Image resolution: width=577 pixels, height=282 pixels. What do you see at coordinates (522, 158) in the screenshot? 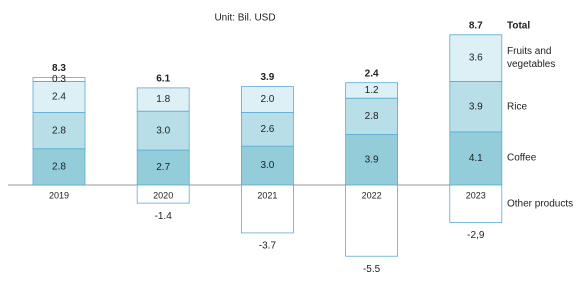
I see `legend-label: Coffee` at bounding box center [522, 158].